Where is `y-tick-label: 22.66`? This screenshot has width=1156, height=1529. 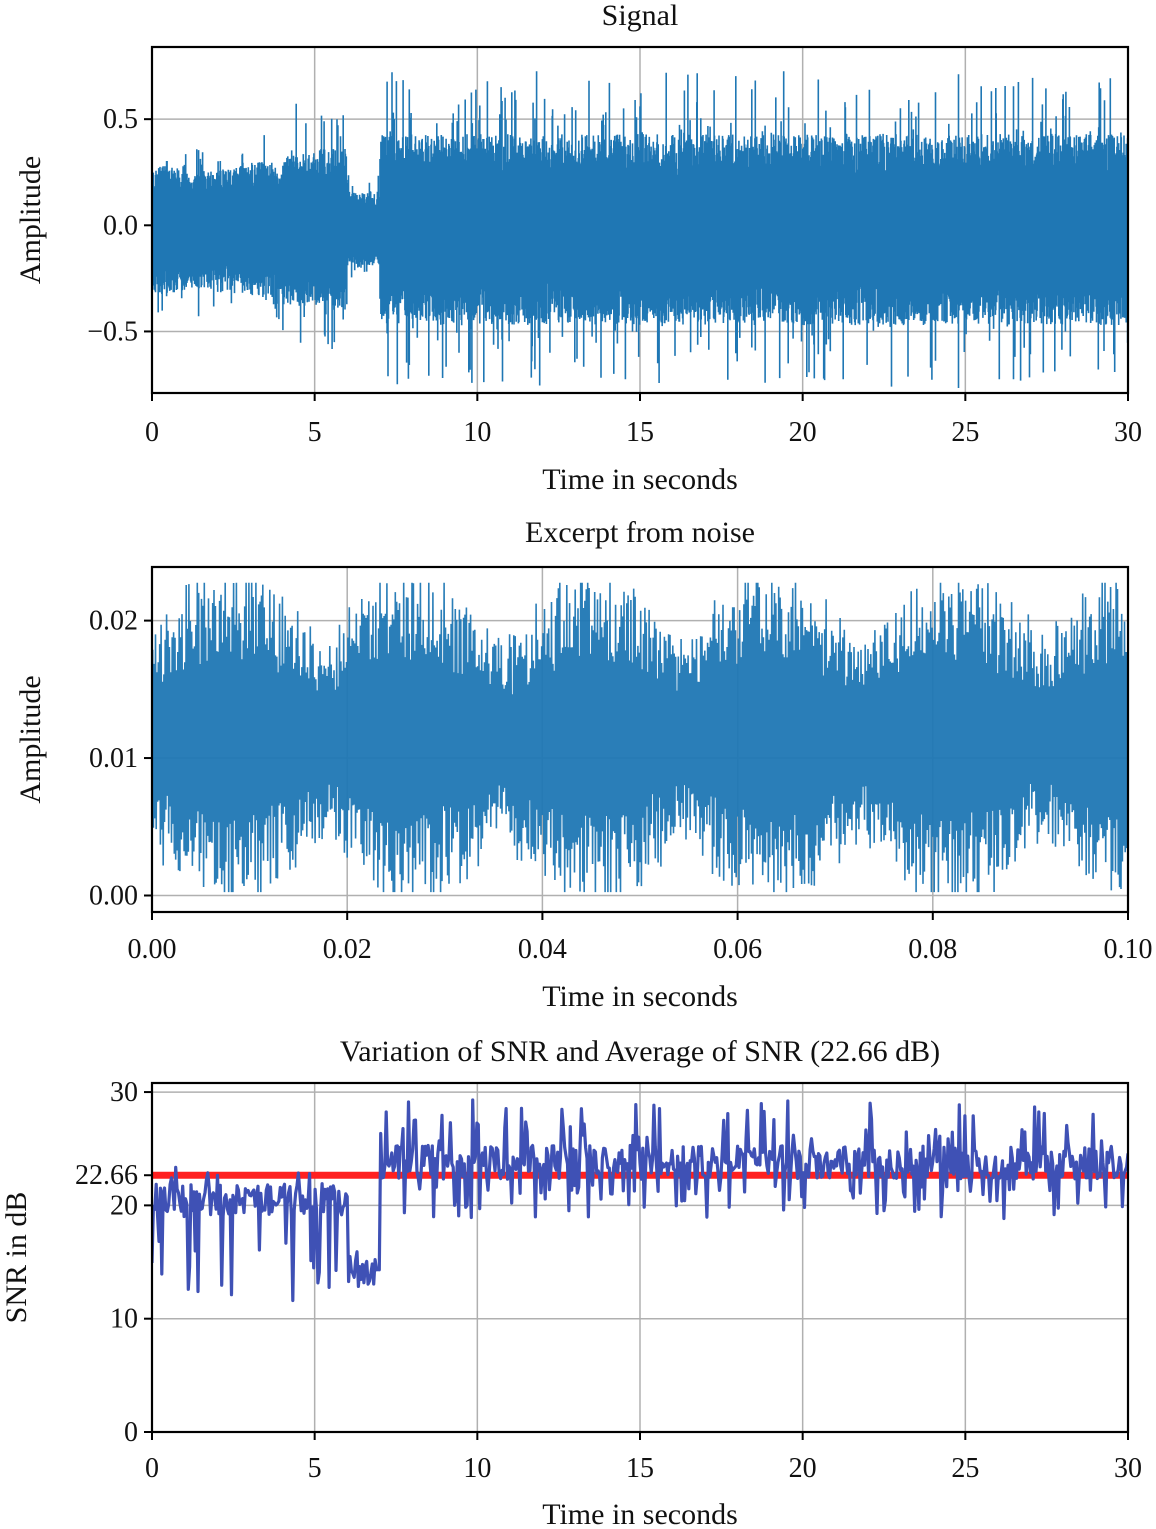
y-tick-label: 22.66 is located at coordinates (106, 1175).